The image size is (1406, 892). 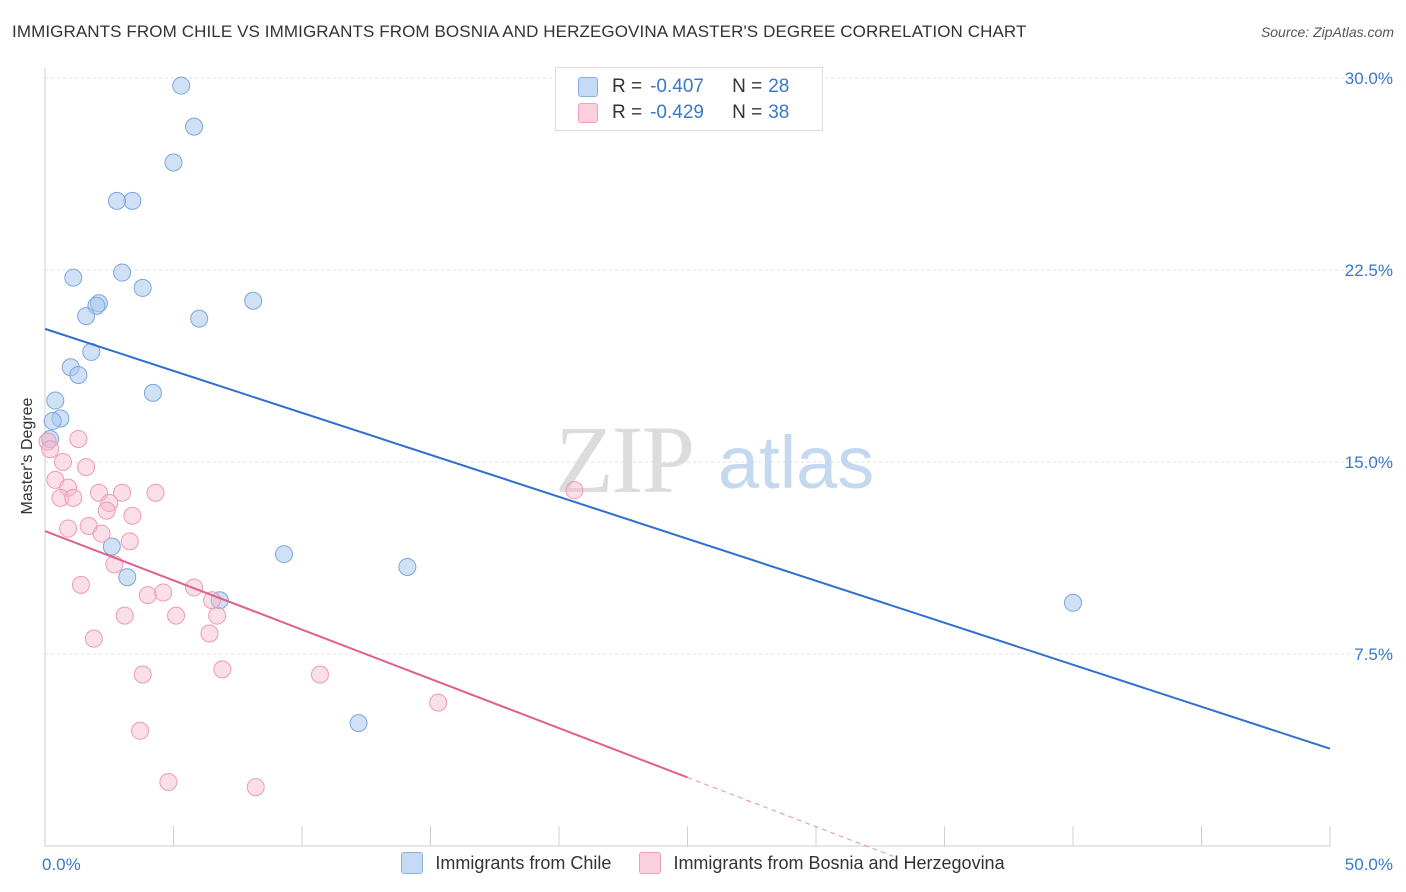 What do you see at coordinates (523, 862) in the screenshot?
I see `legend-label-chile: Immigrants from Chile` at bounding box center [523, 862].